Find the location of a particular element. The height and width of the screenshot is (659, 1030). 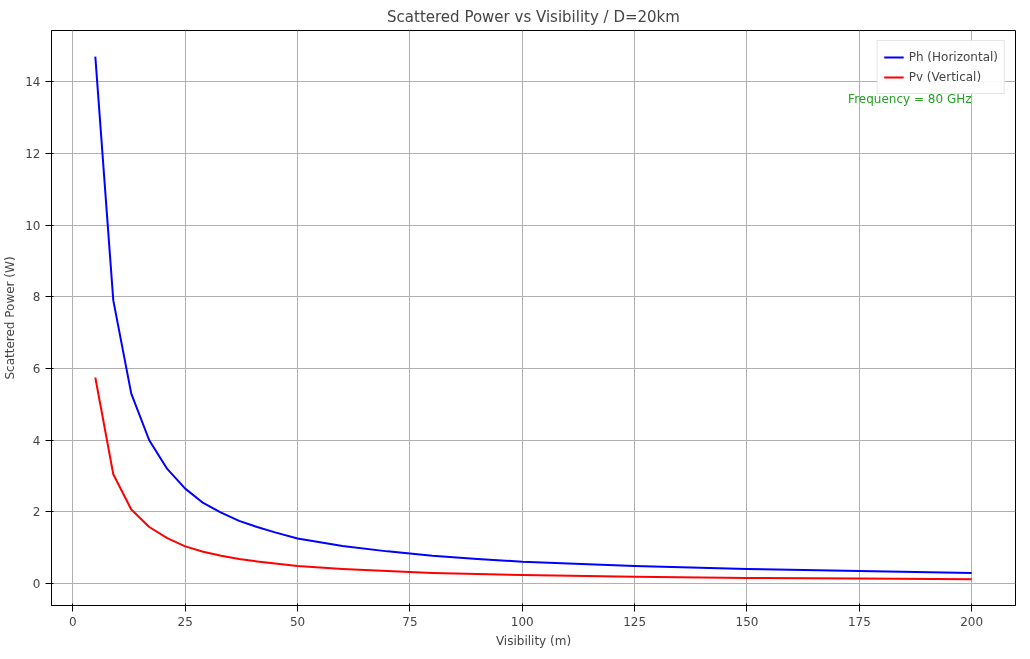

y-tick-label: 14 is located at coordinates (33, 82).